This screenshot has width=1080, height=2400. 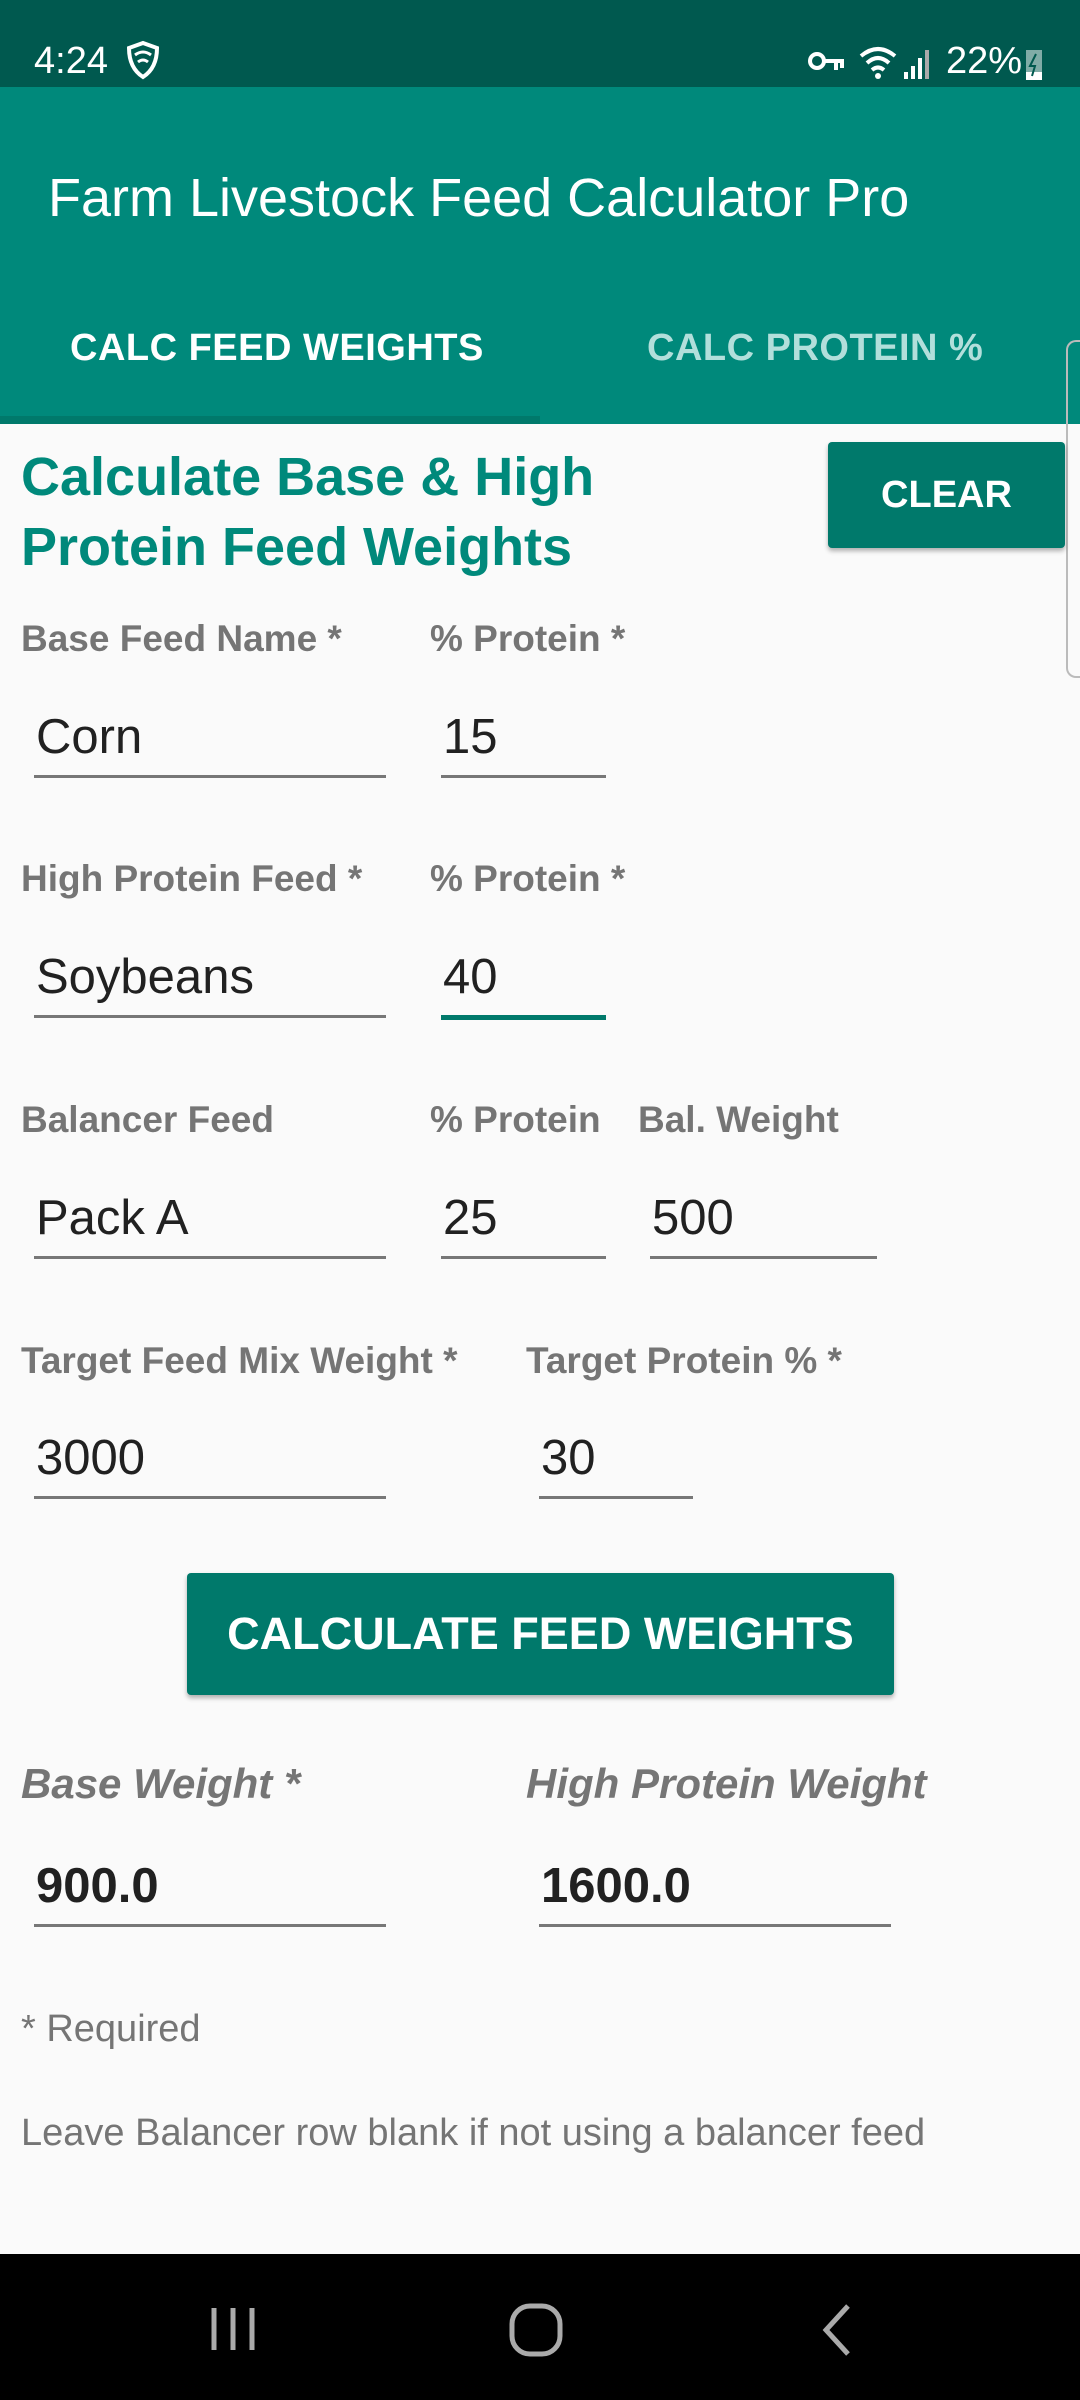 I want to click on balancer-feed-input: Pack A, so click(x=210, y=1220).